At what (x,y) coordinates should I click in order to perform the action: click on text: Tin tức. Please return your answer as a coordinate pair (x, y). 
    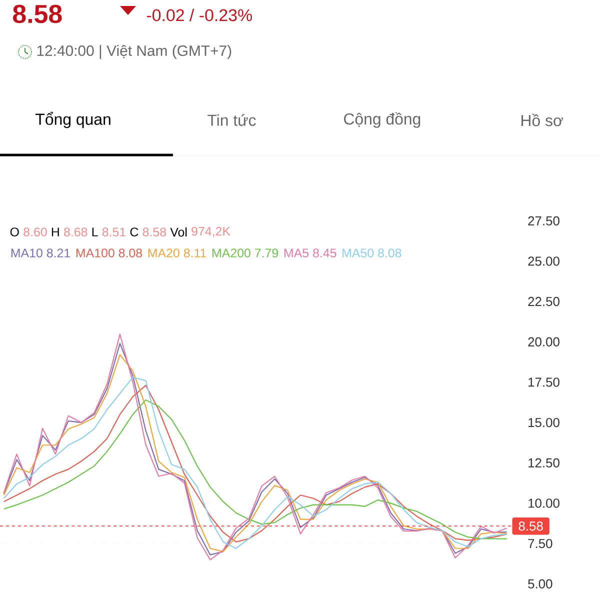
    Looking at the image, I should click on (232, 120).